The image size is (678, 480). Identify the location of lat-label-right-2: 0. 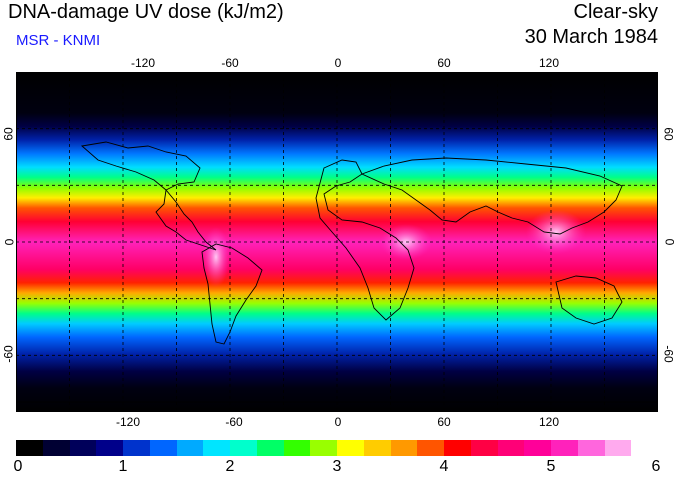
(669, 242).